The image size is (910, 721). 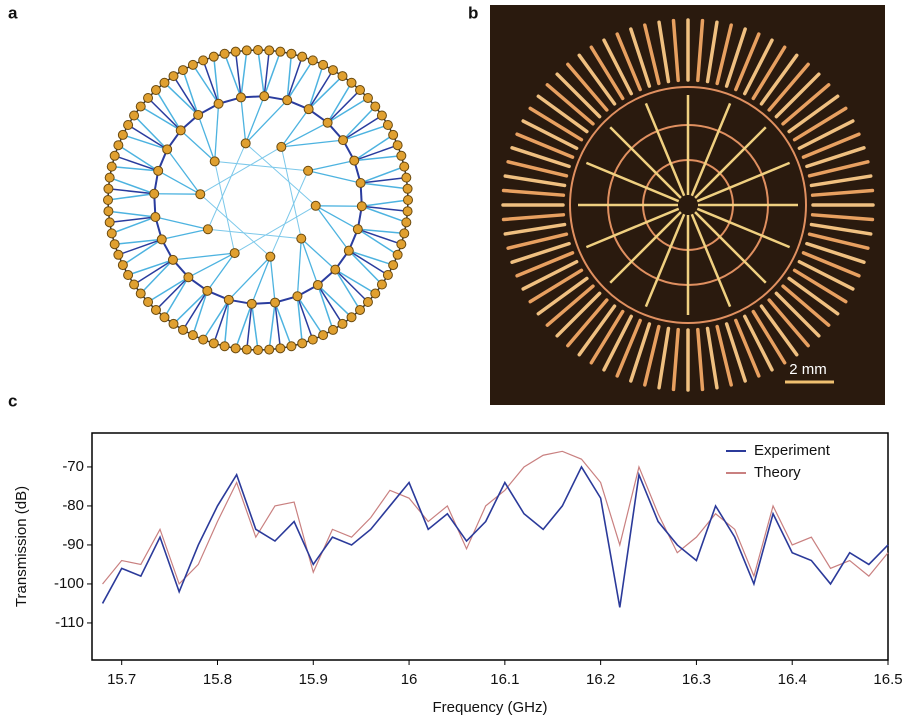 What do you see at coordinates (792, 679) in the screenshot?
I see `x-tick-label: 16.4` at bounding box center [792, 679].